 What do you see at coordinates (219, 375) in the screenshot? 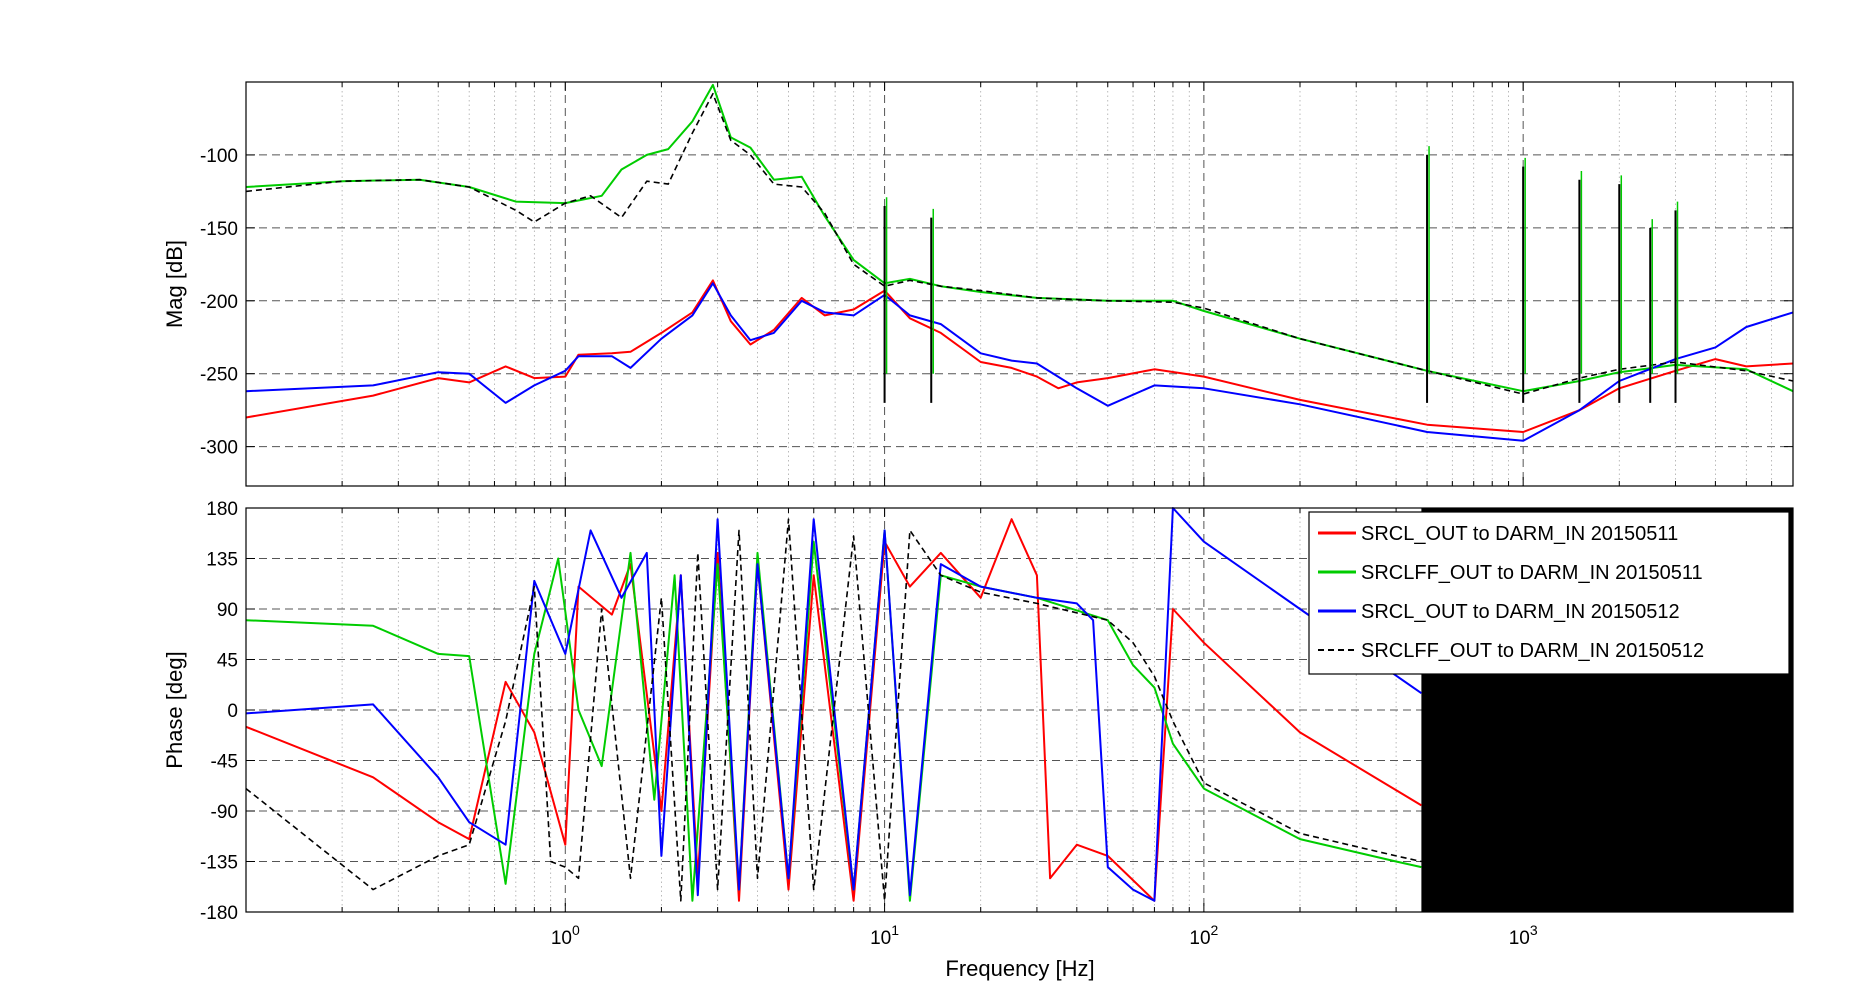
I see `magnitude-y-tick-label: -250` at bounding box center [219, 375].